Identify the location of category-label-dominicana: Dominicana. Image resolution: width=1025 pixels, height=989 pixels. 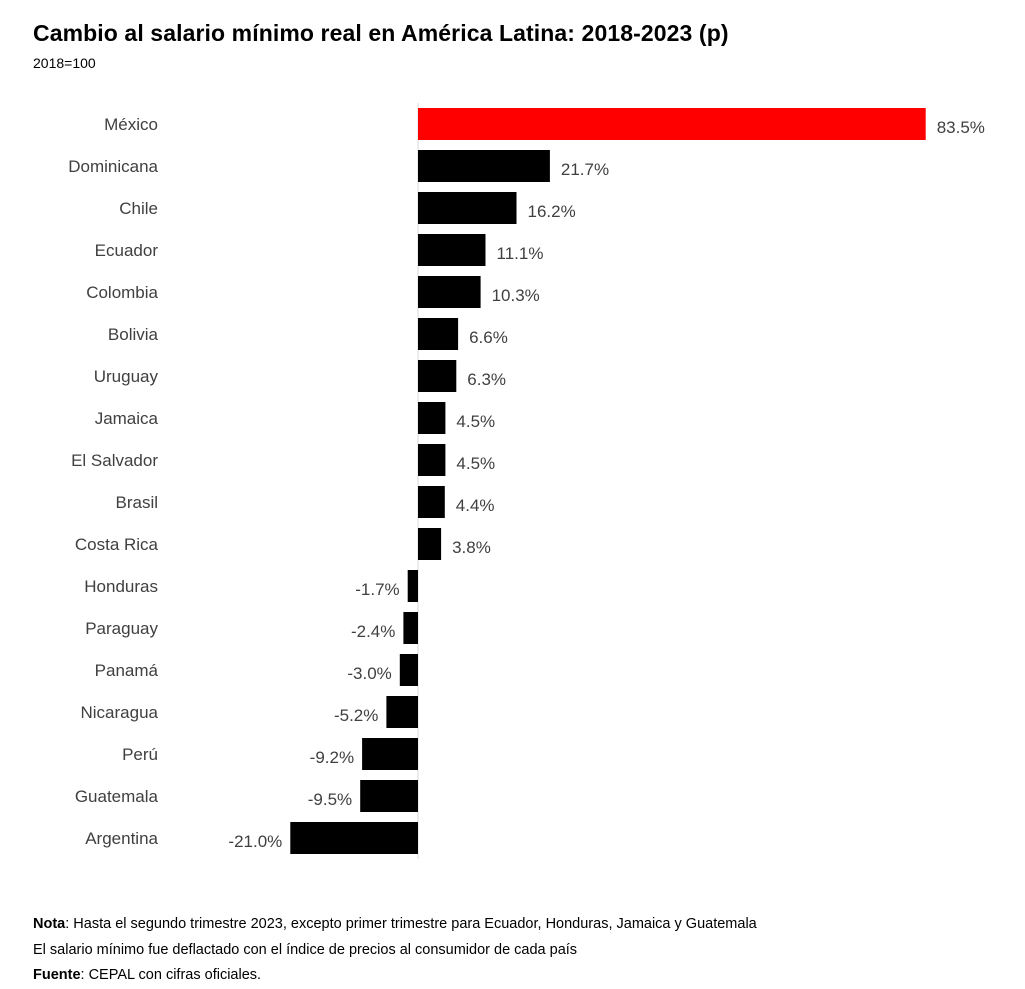
(113, 166).